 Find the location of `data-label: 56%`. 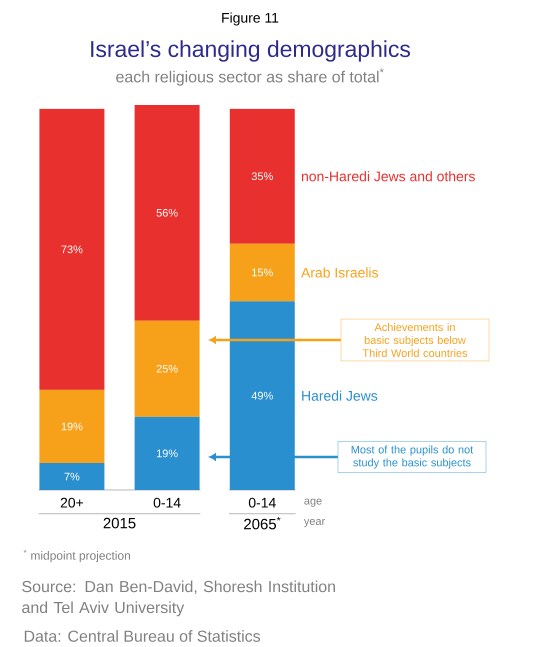

data-label: 56% is located at coordinates (167, 212).